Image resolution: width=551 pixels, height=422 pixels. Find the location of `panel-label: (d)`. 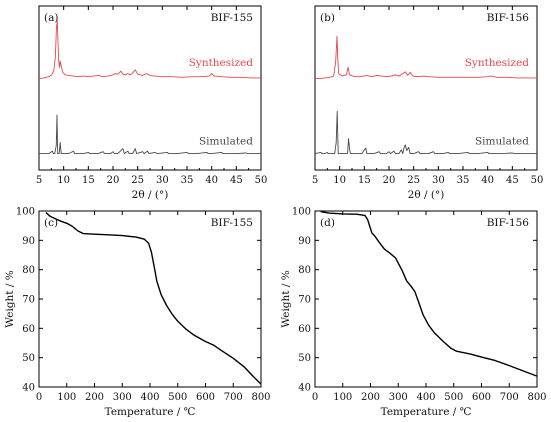

panel-label: (d) is located at coordinates (327, 223).